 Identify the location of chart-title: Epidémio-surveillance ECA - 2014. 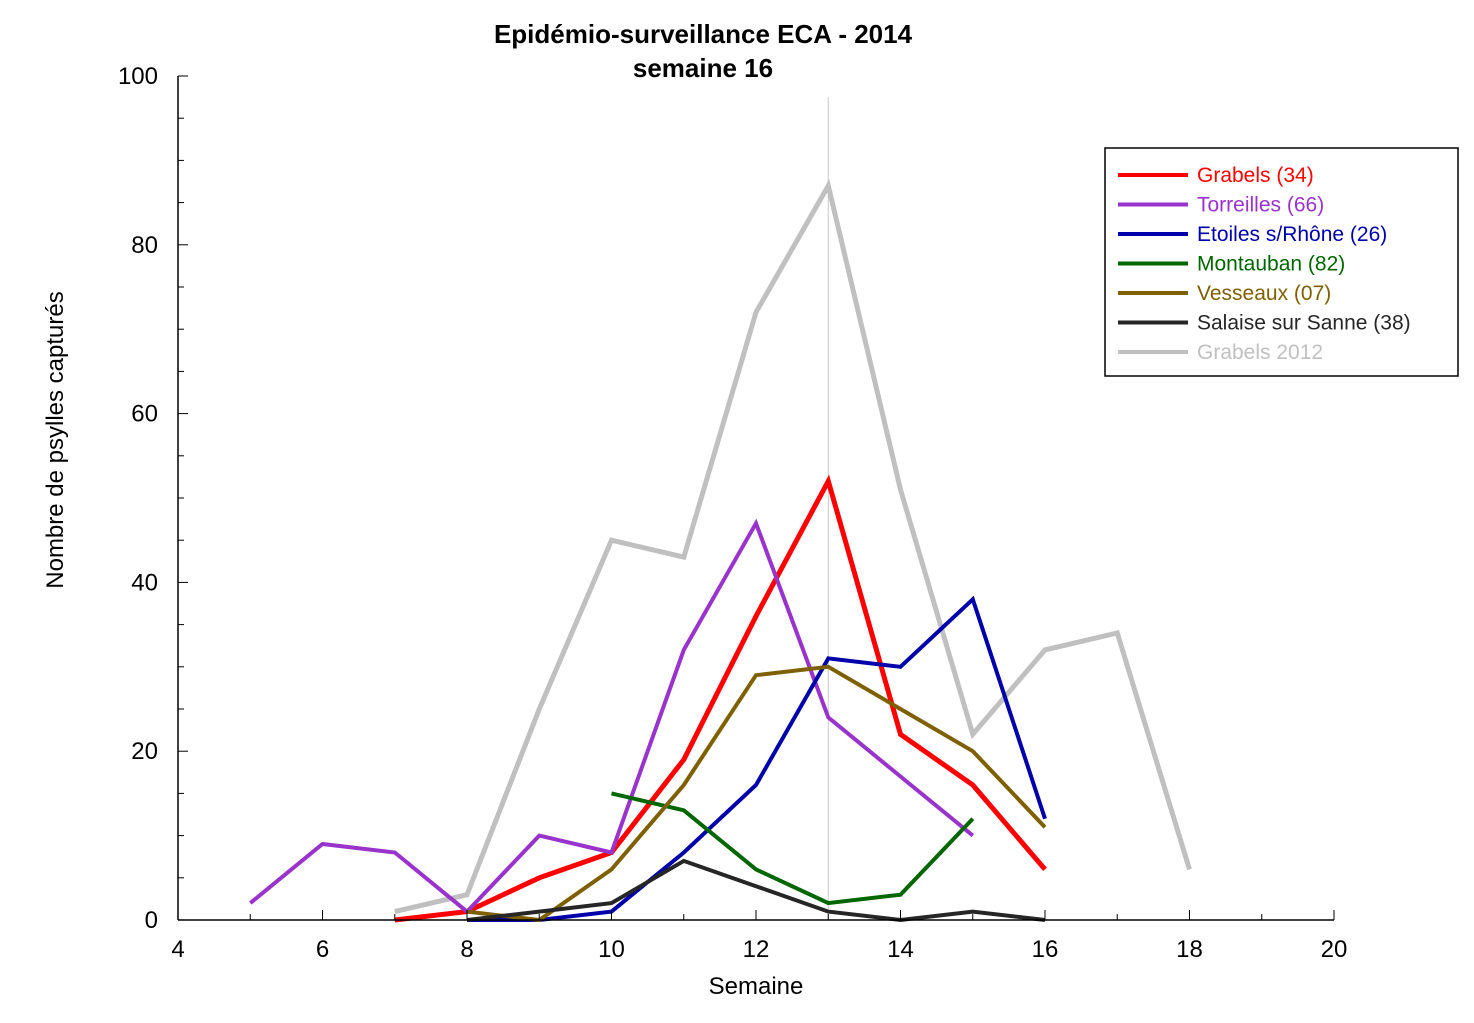
(703, 34).